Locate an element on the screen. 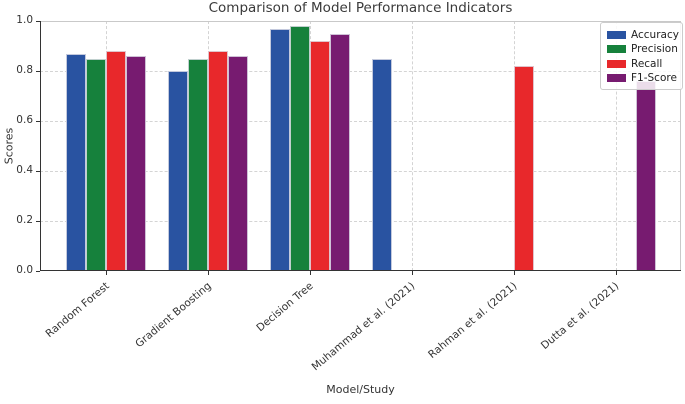  x-tick-label-rahman-et-al-2021: Rahman et al. (2021) is located at coordinates (473, 320).